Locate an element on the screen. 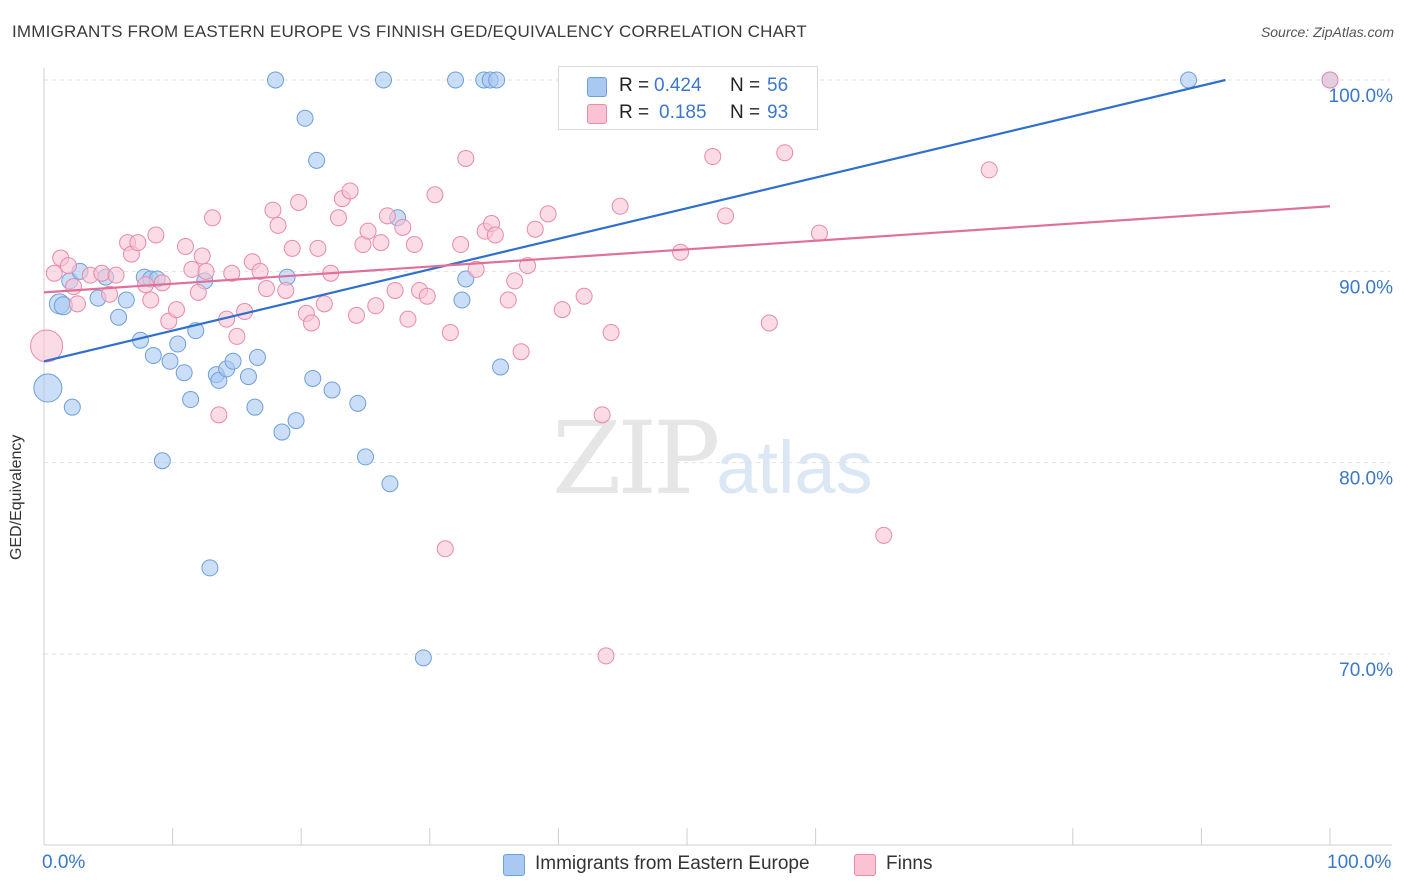  watermark: ZIPatlas is located at coordinates (712, 458).